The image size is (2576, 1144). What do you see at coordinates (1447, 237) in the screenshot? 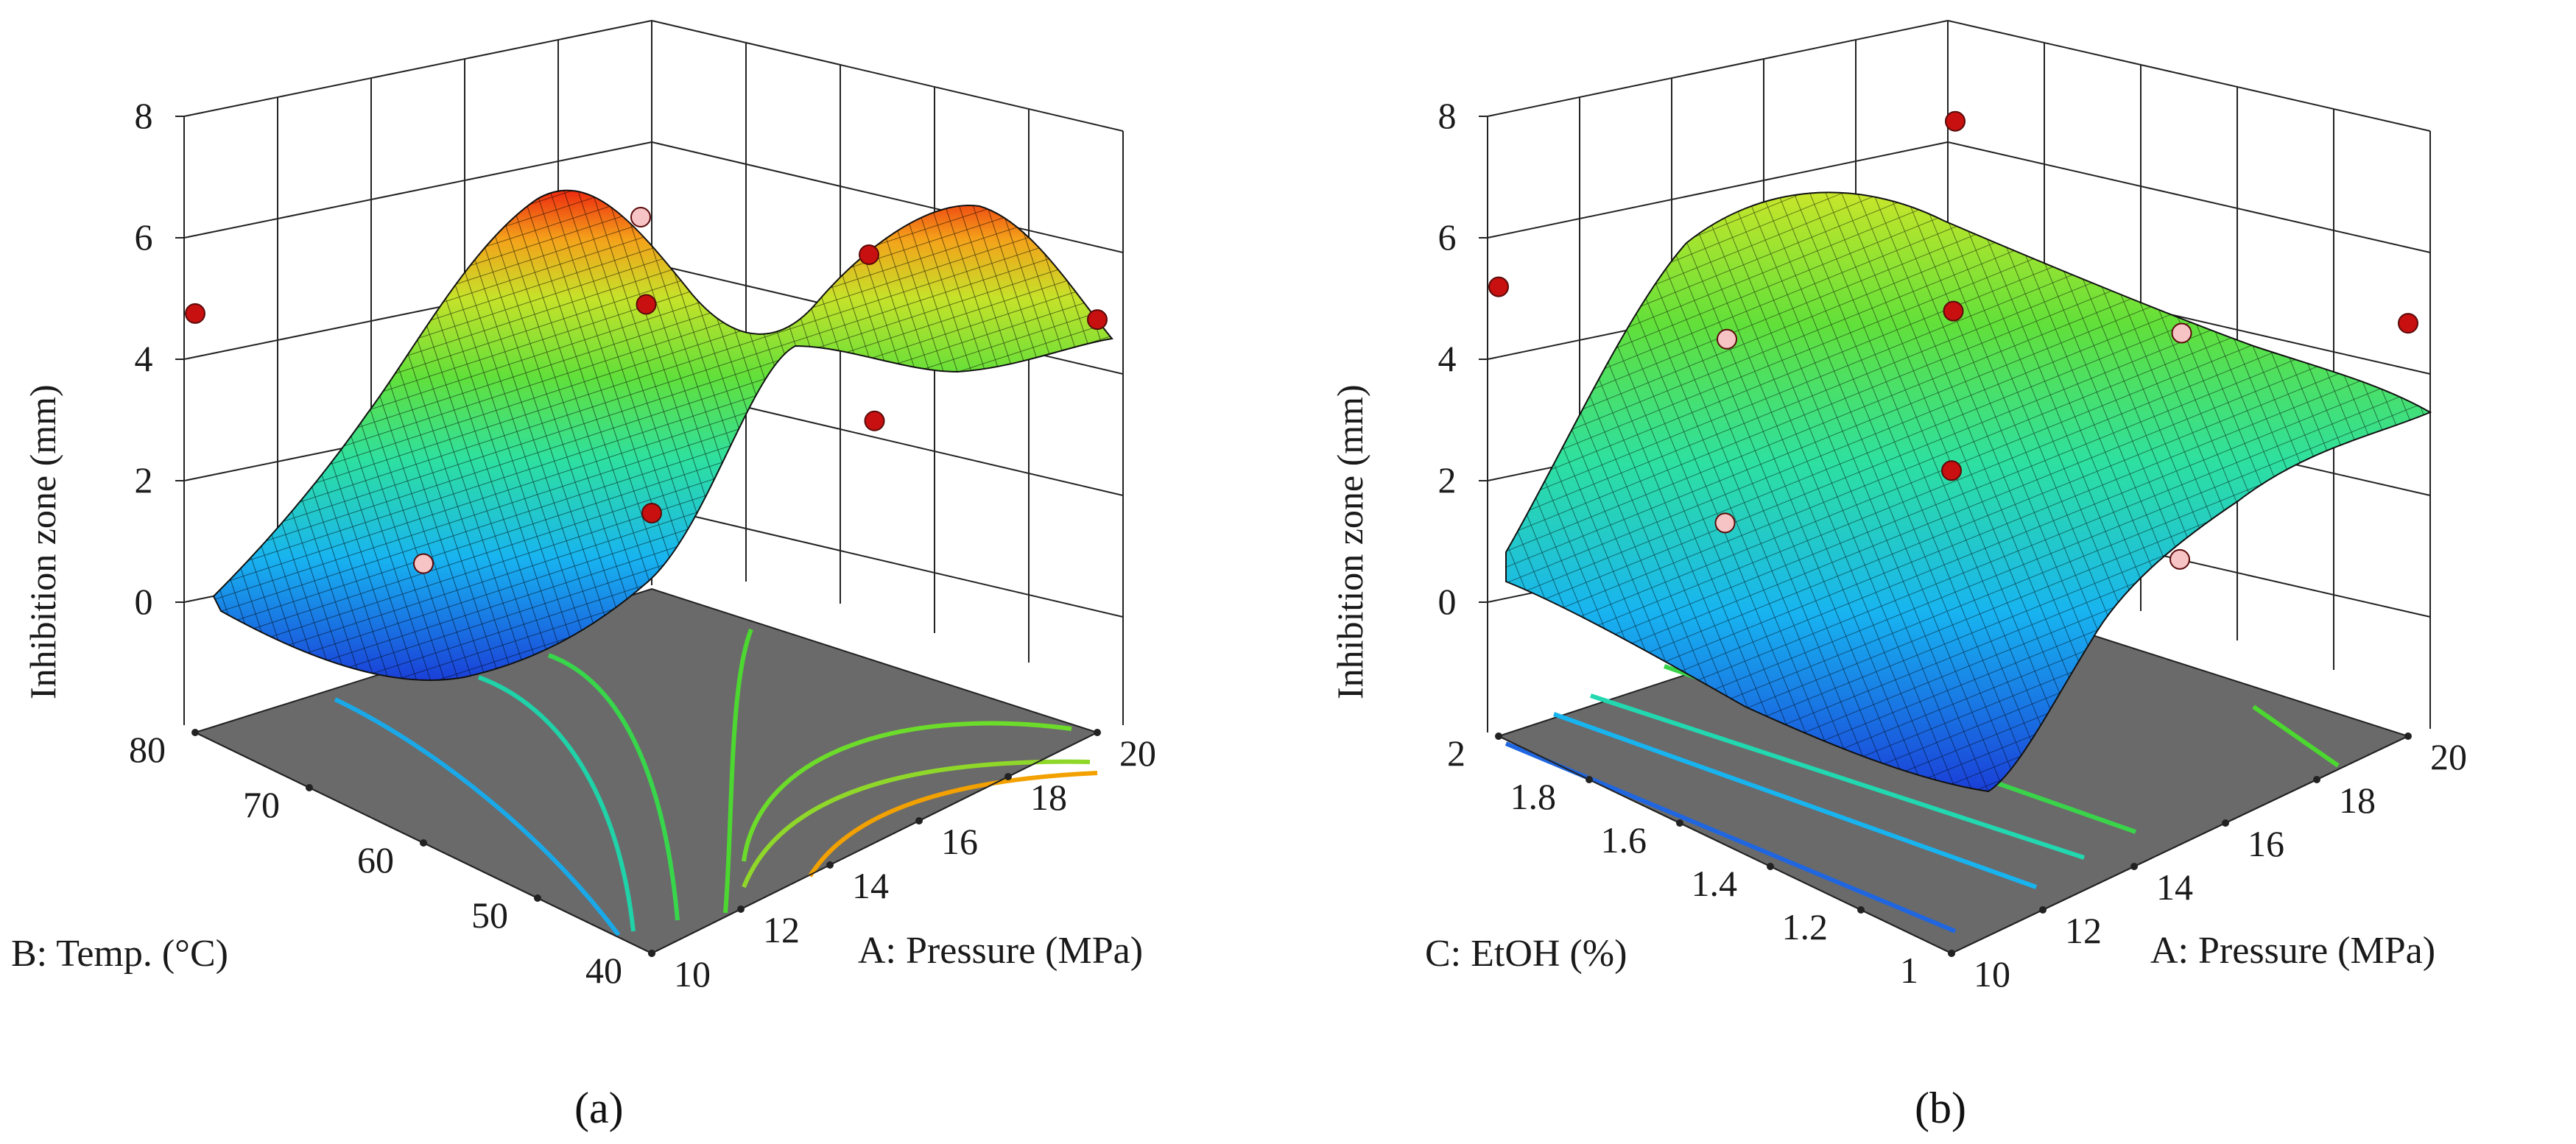
I see `chart-b-z-tick: 6` at bounding box center [1447, 237].